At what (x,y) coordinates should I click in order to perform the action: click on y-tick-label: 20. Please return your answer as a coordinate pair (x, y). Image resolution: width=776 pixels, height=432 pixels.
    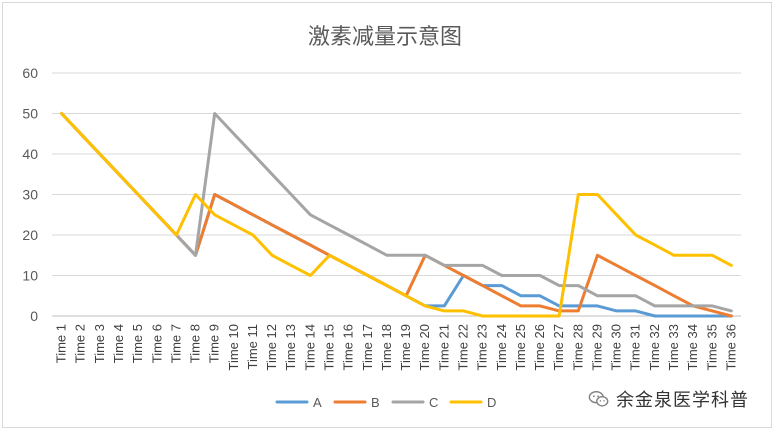
    Looking at the image, I should click on (30, 235).